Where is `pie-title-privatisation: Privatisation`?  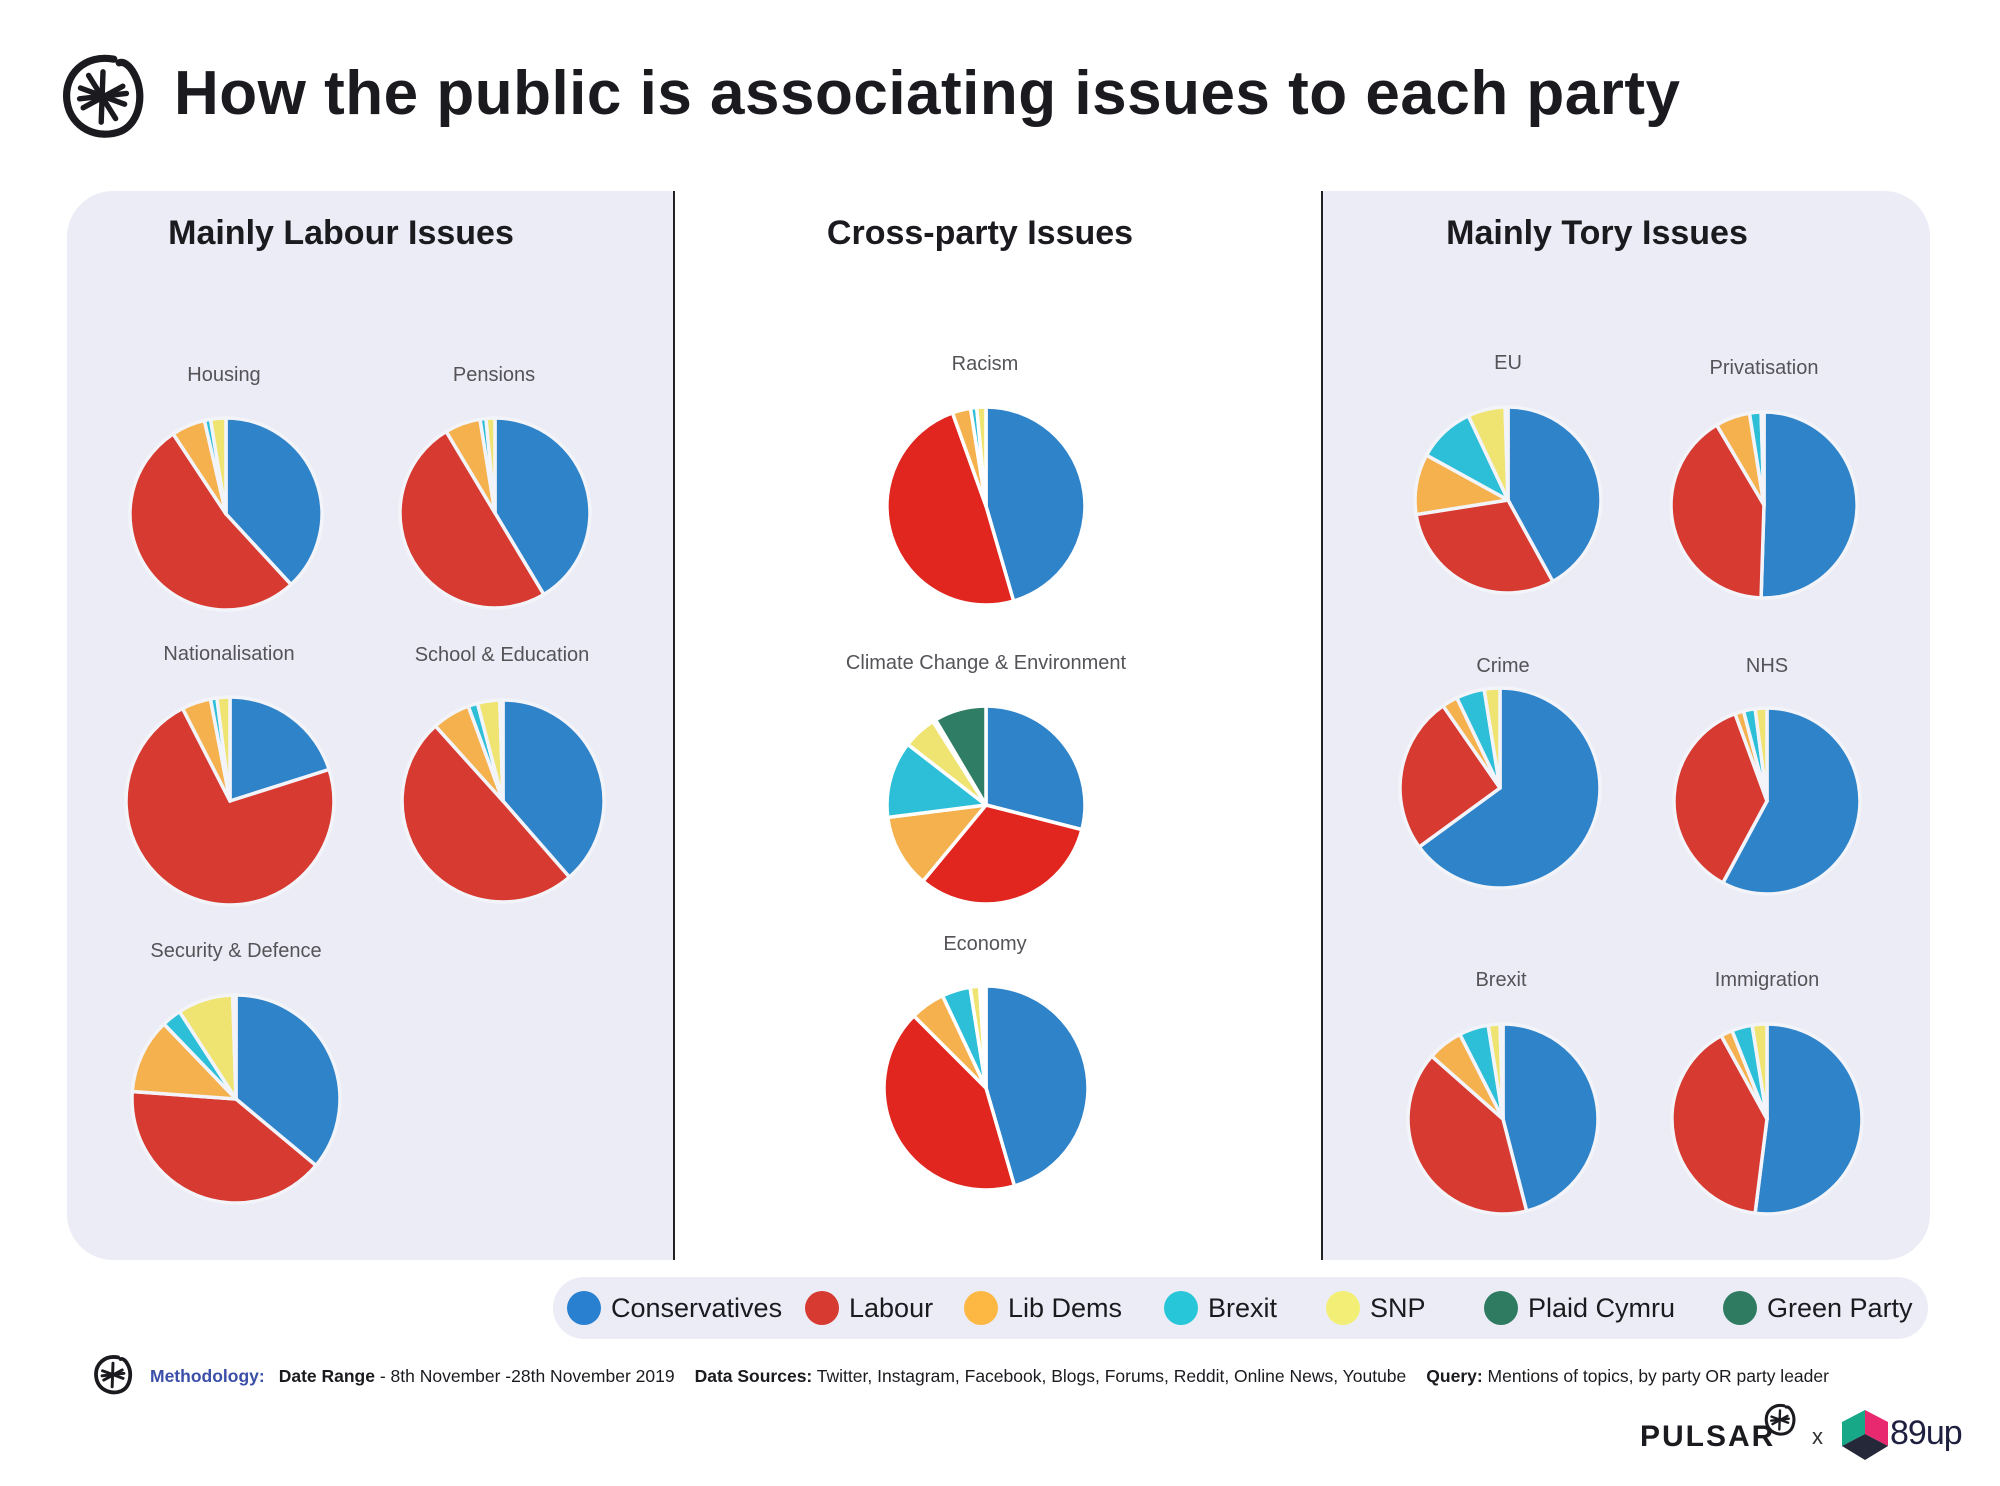
pie-title-privatisation: Privatisation is located at coordinates (1764, 368).